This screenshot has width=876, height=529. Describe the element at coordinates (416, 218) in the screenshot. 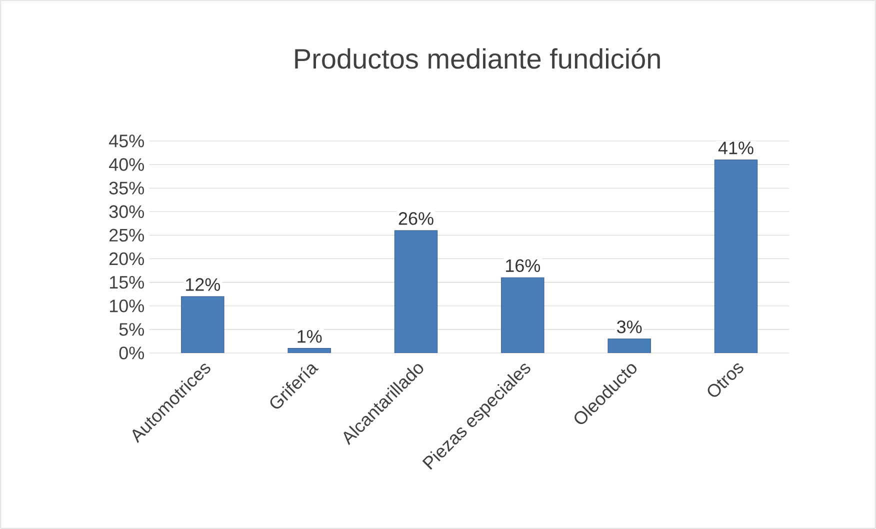

I see `data-label: 26%` at that location.